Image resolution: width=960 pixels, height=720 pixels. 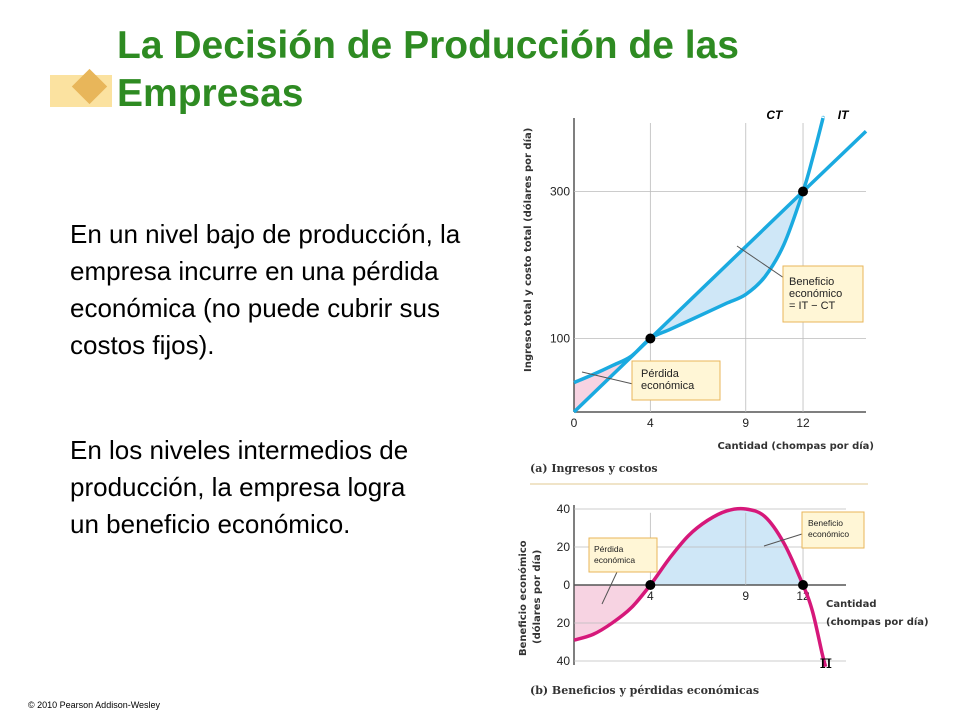 What do you see at coordinates (826, 662) in the screenshot?
I see `profit-series-label: π` at bounding box center [826, 662].